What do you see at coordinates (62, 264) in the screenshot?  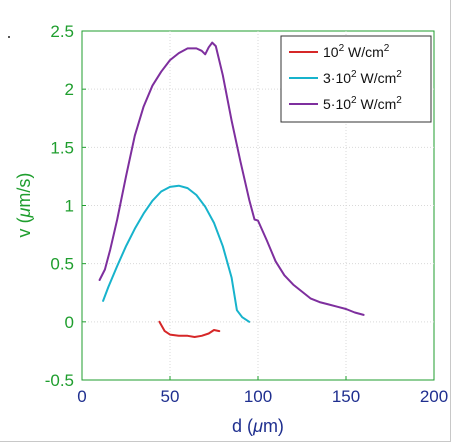 I see `y-tick-label: 0.5` at bounding box center [62, 264].